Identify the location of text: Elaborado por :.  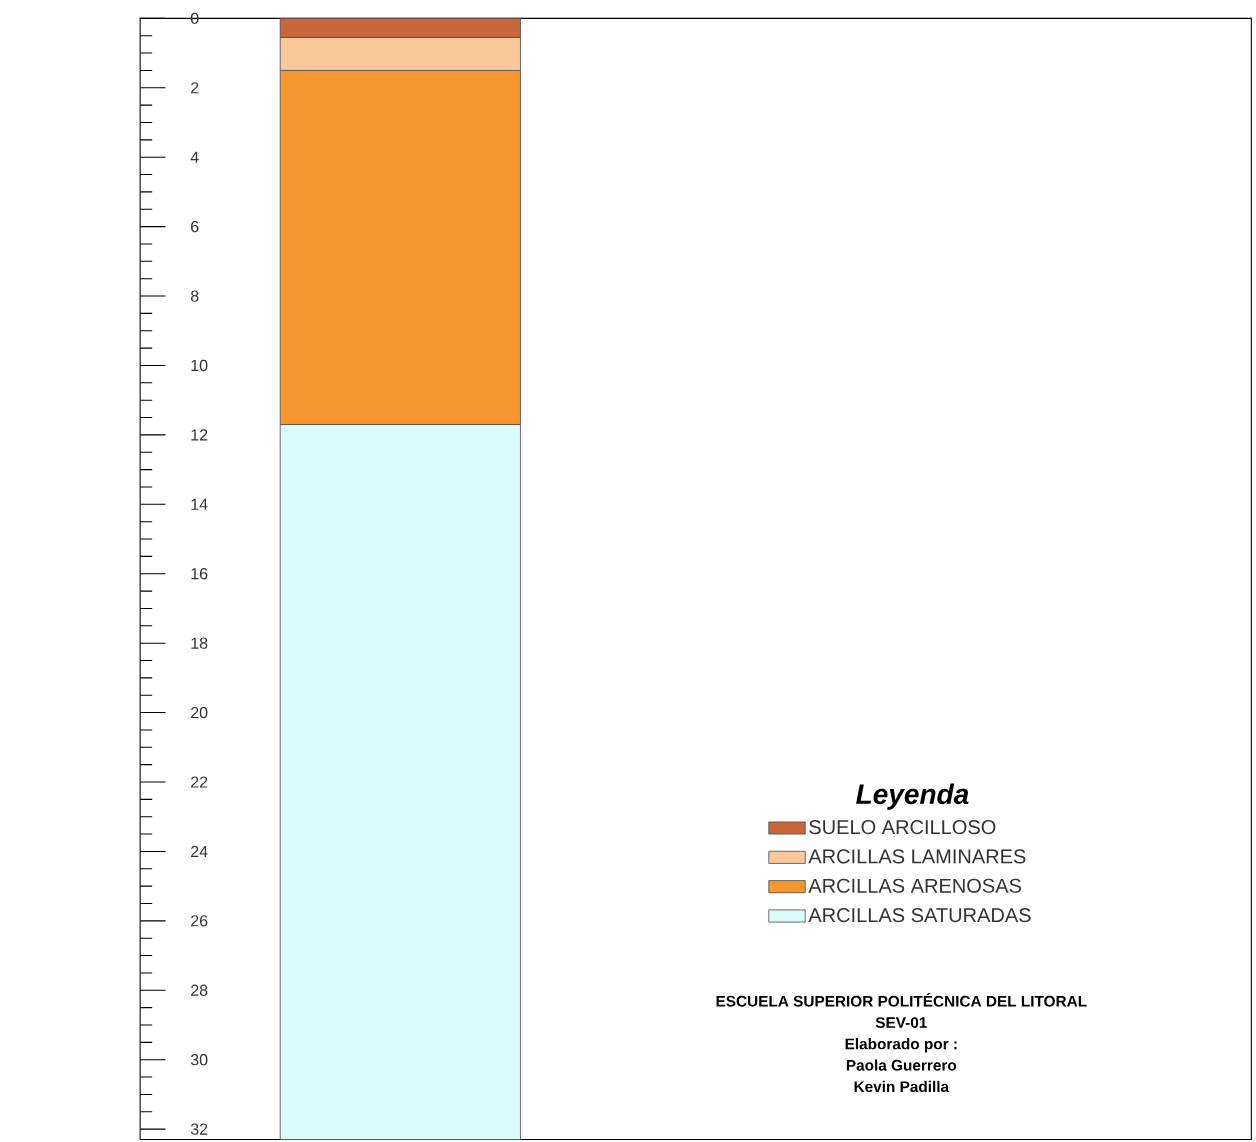
(901, 1045).